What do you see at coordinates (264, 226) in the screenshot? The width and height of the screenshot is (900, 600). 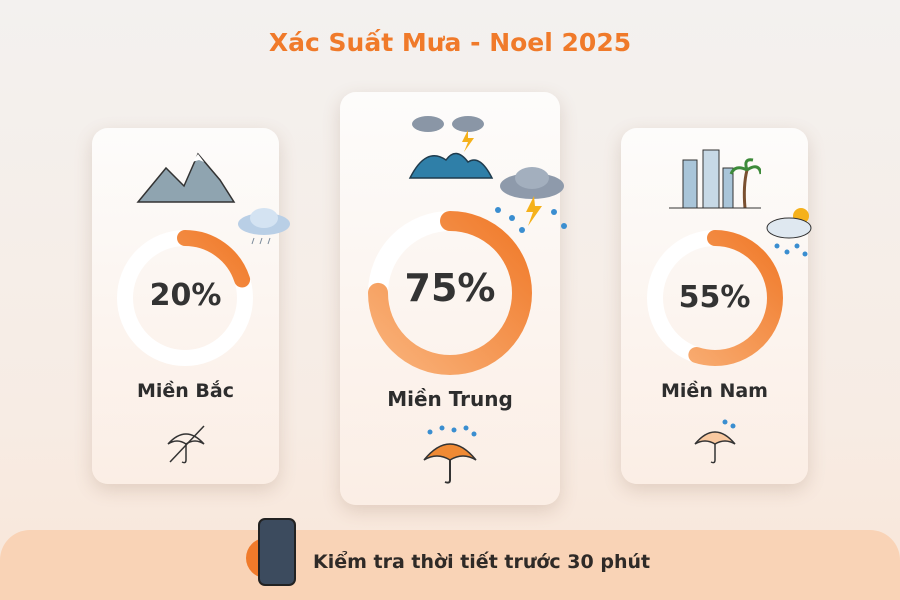 I see `cloud-rain-icon` at bounding box center [264, 226].